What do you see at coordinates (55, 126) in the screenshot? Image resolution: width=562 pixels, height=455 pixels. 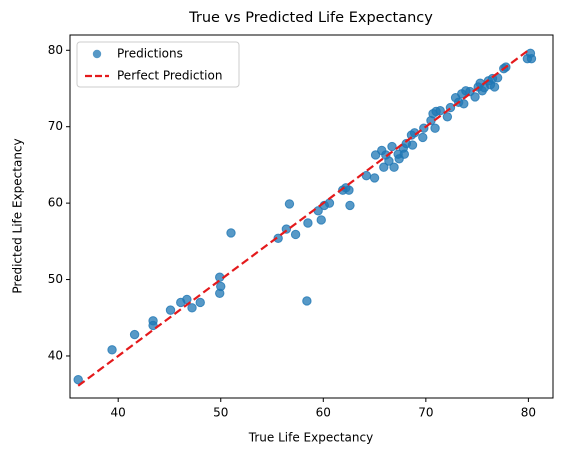 I see `y-tick-label: 70` at bounding box center [55, 126].